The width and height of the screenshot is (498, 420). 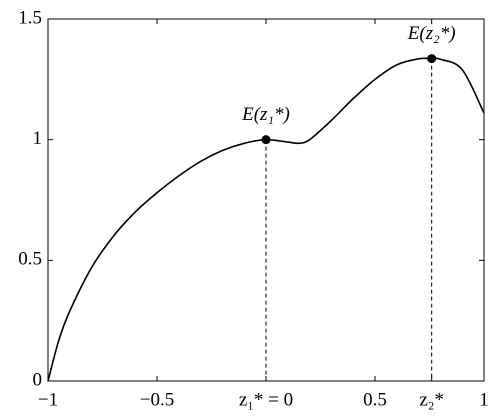 What do you see at coordinates (265, 114) in the screenshot?
I see `annotation-label: E(z₁*)` at bounding box center [265, 114].